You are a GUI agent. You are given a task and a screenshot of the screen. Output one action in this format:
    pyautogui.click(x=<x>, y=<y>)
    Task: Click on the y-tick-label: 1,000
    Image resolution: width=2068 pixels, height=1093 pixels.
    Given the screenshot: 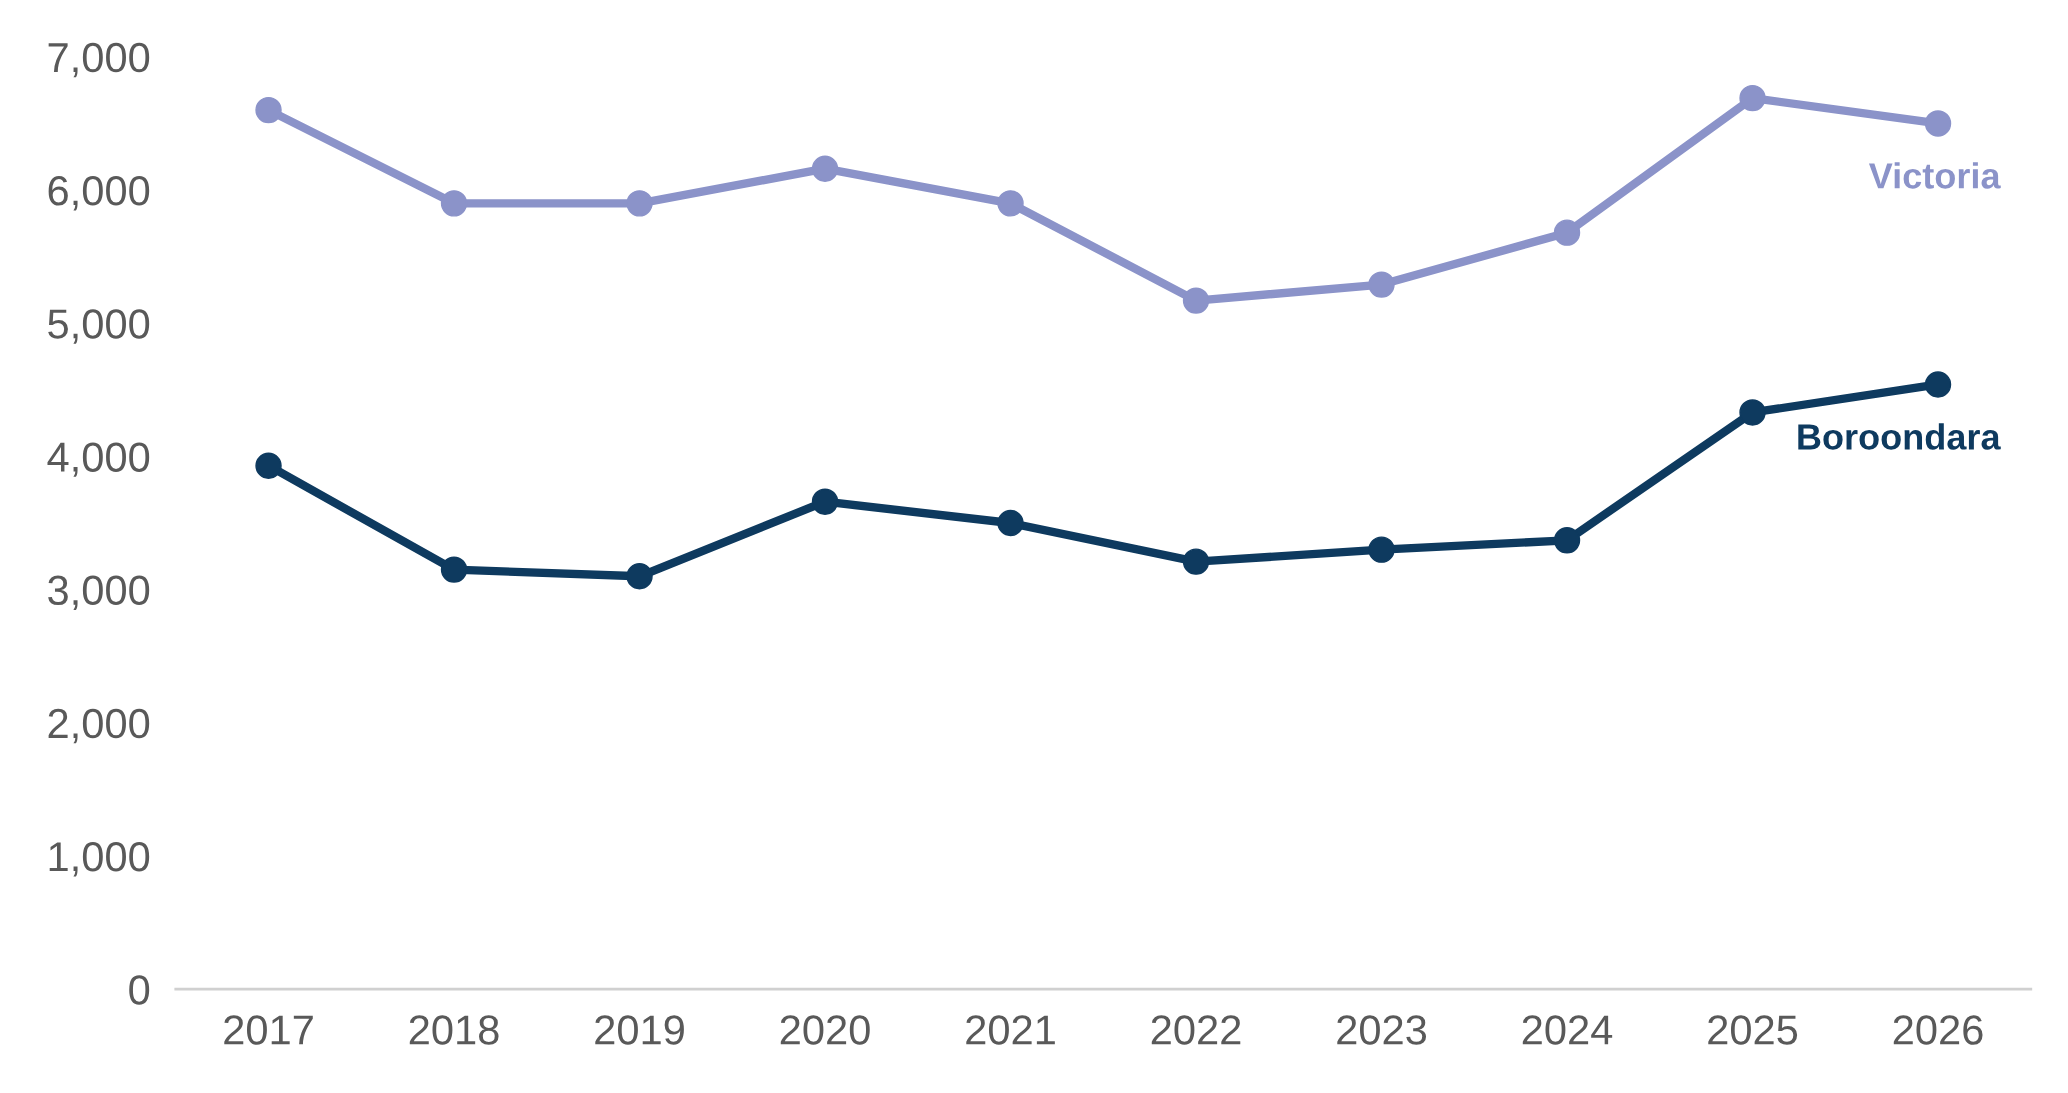 What is the action you would take?
    pyautogui.click(x=99, y=859)
    